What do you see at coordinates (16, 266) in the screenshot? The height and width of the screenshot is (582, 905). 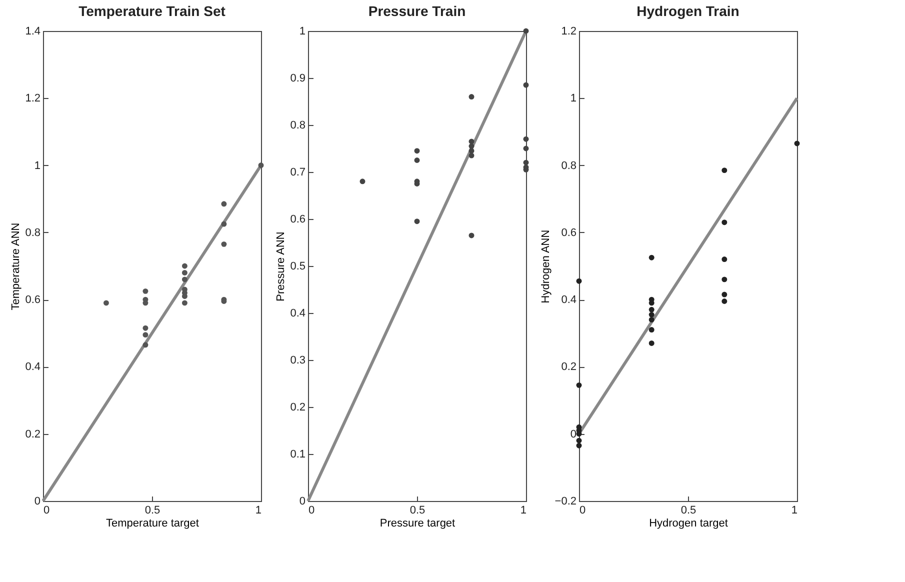 I see `y-axis-title: Temperature ANN` at bounding box center [16, 266].